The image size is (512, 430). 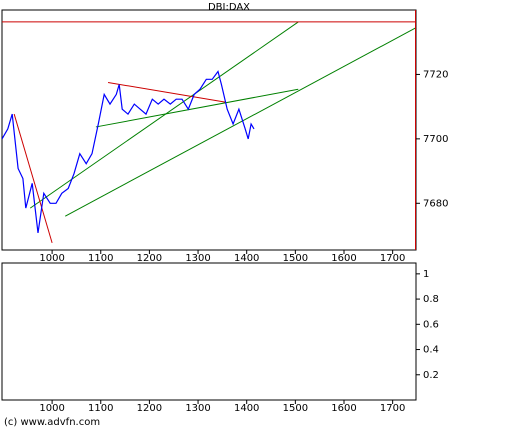 What do you see at coordinates (52, 422) in the screenshot?
I see `credit: (c) www.advfn.com` at bounding box center [52, 422].